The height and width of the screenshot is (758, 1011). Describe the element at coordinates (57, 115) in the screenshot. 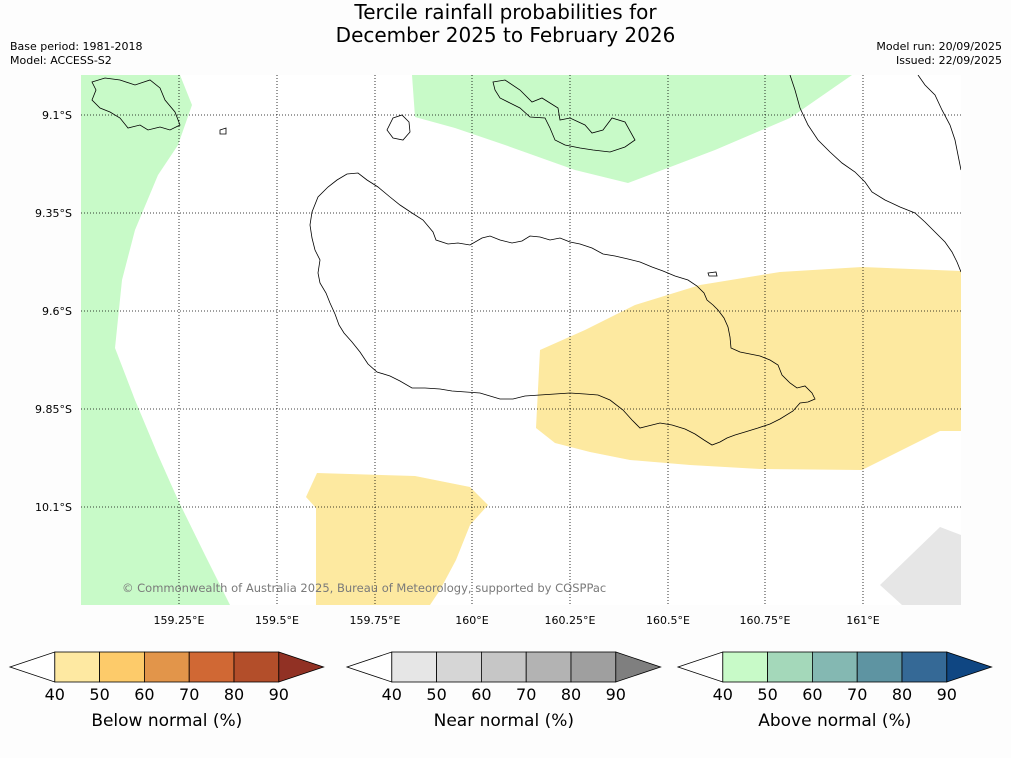

I see `latitude-label: 9.1°S` at that location.